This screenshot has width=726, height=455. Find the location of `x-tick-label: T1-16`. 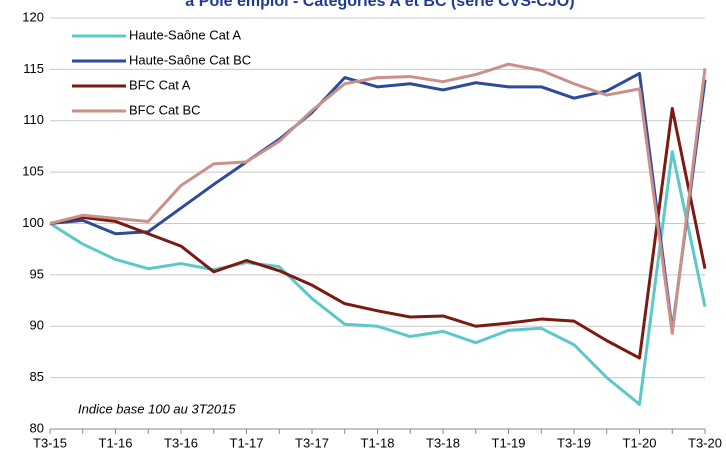

x-tick-label: T1-16 is located at coordinates (116, 442).